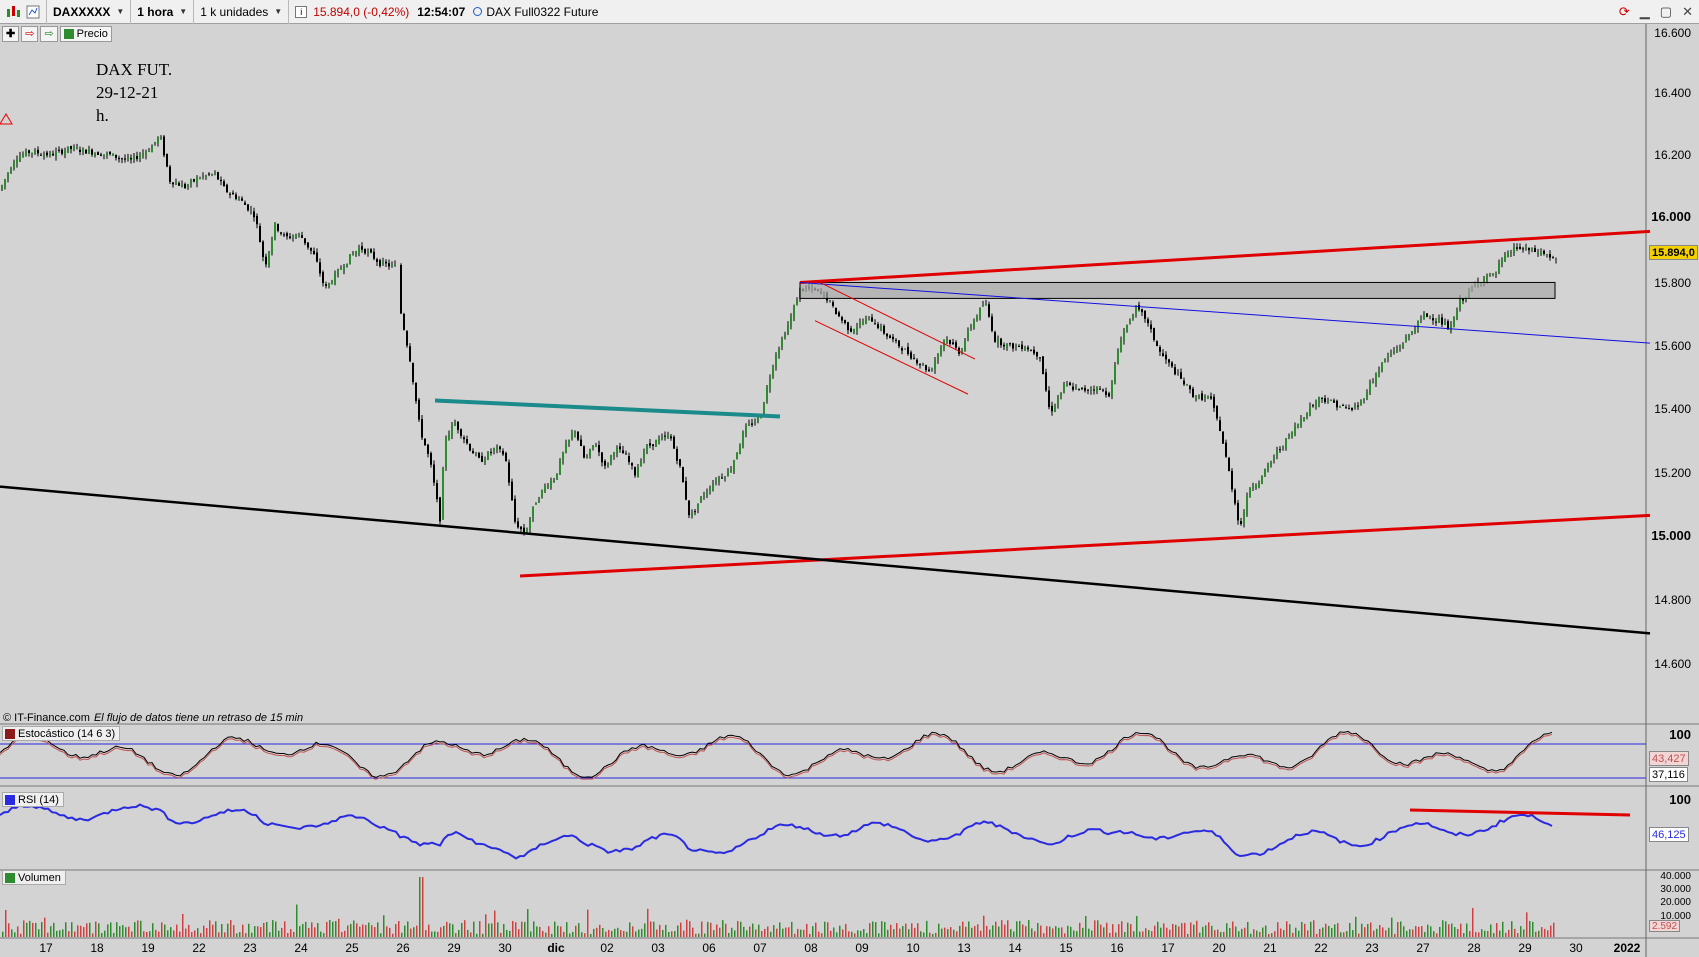  What do you see at coordinates (1671, 216) in the screenshot?
I see `price-axis-label: 16.000` at bounding box center [1671, 216].